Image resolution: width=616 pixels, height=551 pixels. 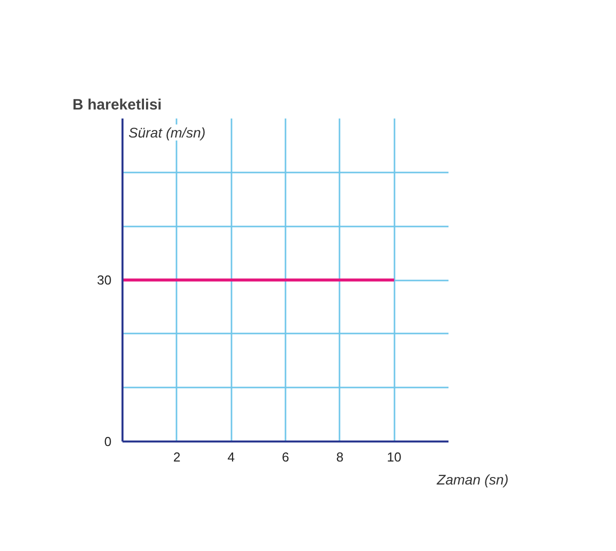 What do you see at coordinates (117, 105) in the screenshot?
I see `chart-title: B hareketlisi` at bounding box center [117, 105].